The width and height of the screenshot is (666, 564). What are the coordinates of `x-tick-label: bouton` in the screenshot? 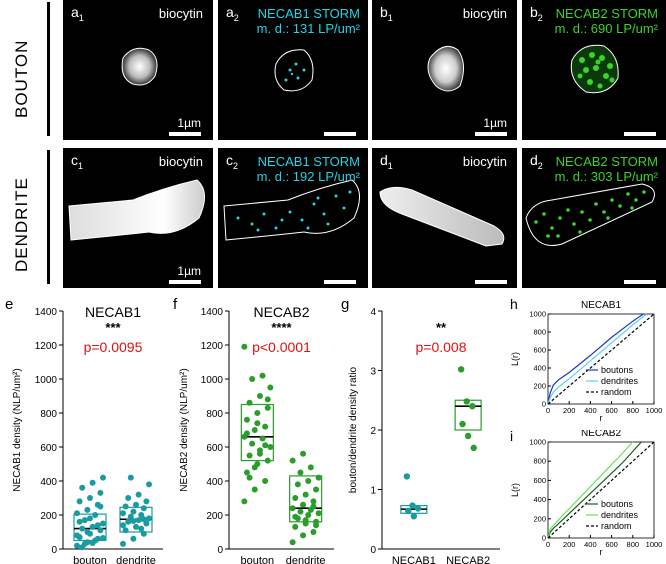 It's located at (258, 559).